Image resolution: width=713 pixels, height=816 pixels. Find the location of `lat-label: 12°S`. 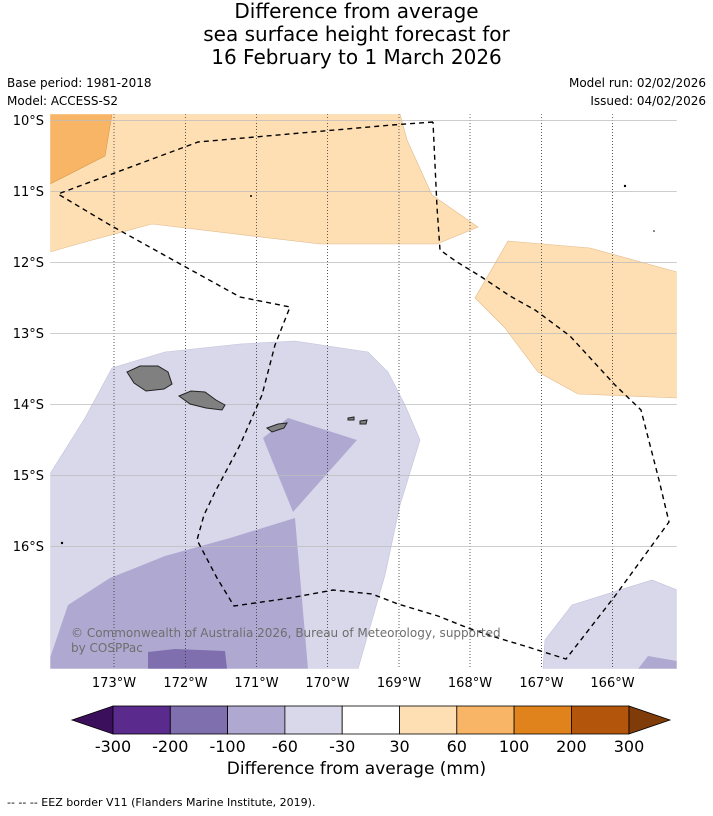

lat-label: 12°S is located at coordinates (28, 263).